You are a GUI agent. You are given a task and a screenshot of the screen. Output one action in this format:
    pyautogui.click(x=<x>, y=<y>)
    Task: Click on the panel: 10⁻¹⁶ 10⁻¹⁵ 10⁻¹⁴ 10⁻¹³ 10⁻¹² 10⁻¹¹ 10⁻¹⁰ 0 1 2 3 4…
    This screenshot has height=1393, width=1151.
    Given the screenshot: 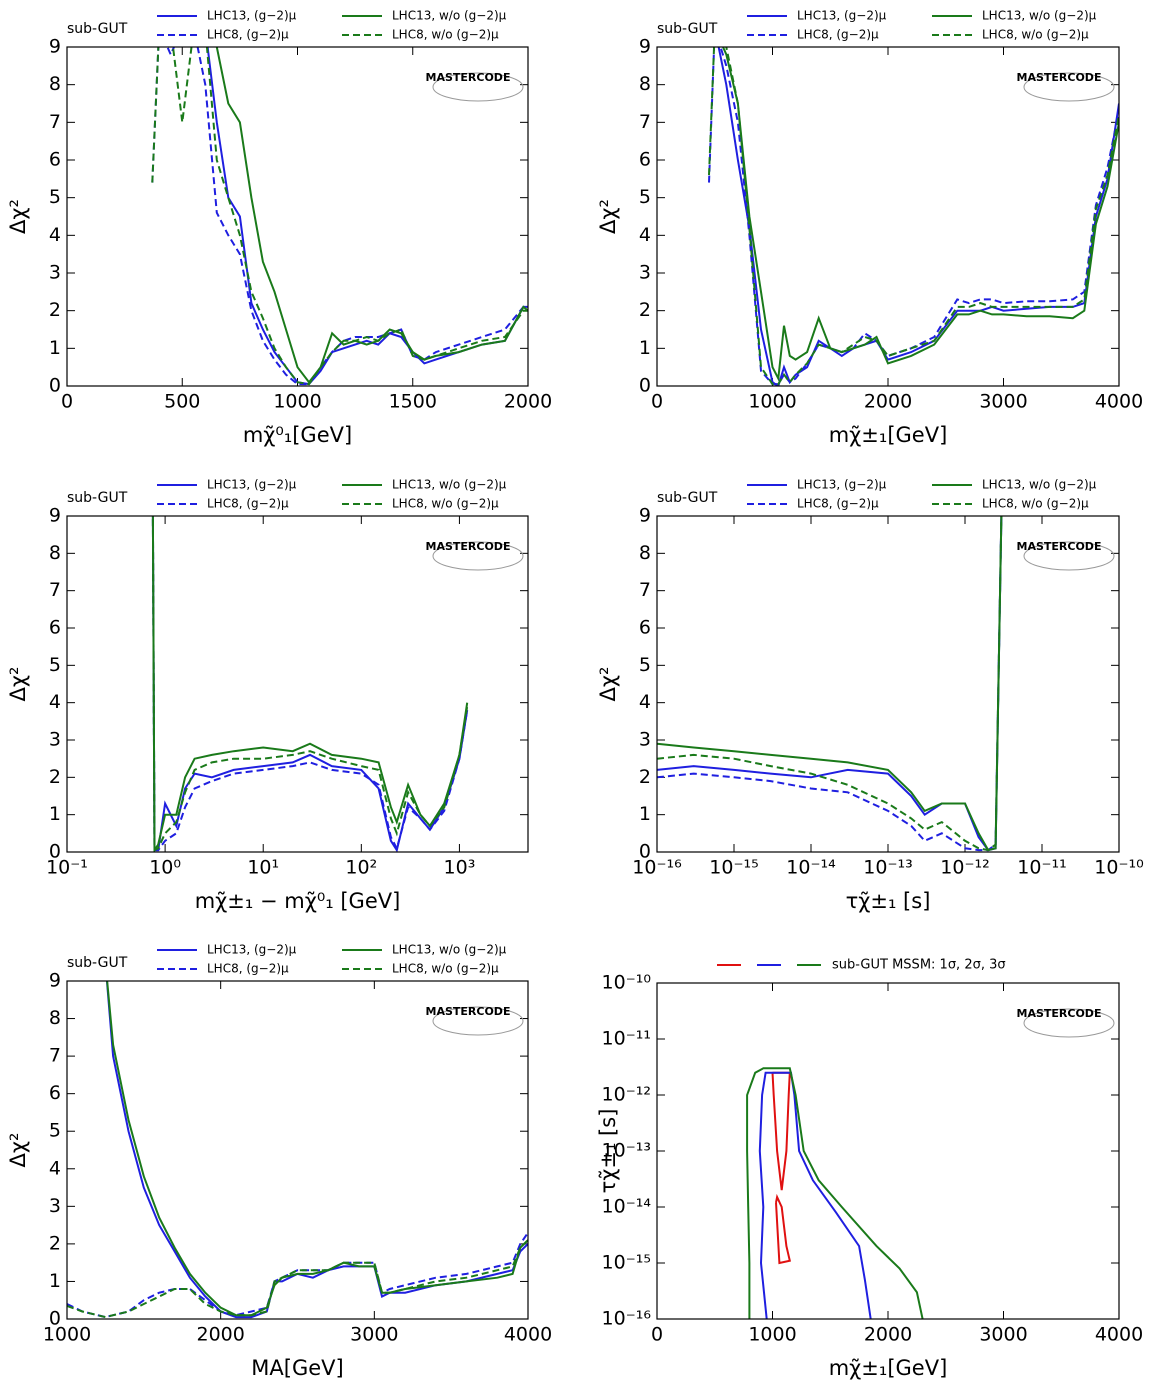 What is the action you would take?
    pyautogui.click(x=870, y=696)
    